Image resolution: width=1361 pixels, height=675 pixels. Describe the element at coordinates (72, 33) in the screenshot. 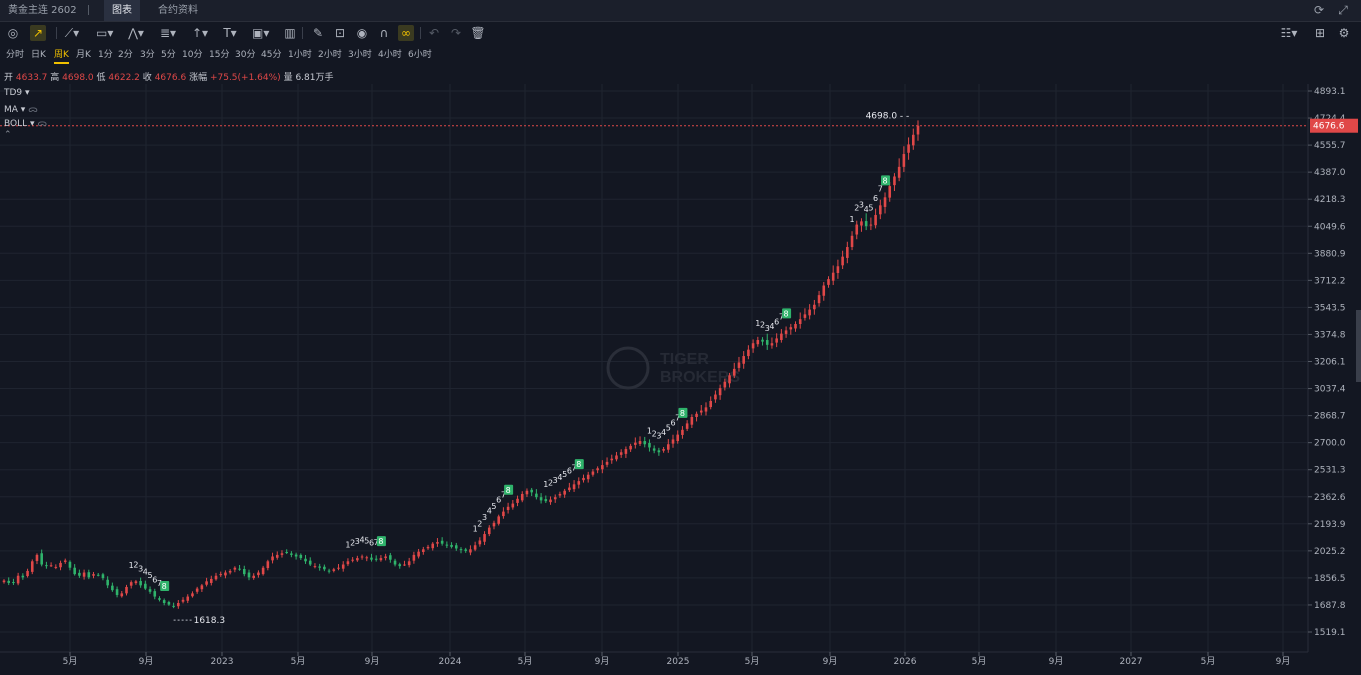

I see `line-tool-icon: ⟋▾` at that location.